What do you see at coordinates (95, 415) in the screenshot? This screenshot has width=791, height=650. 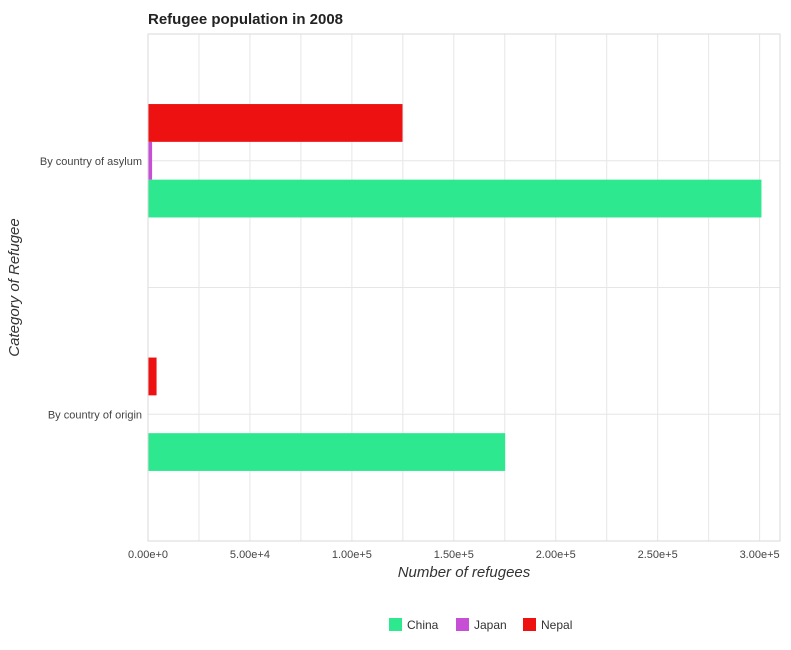 I see `y-tick-label: By country of origin` at bounding box center [95, 415].